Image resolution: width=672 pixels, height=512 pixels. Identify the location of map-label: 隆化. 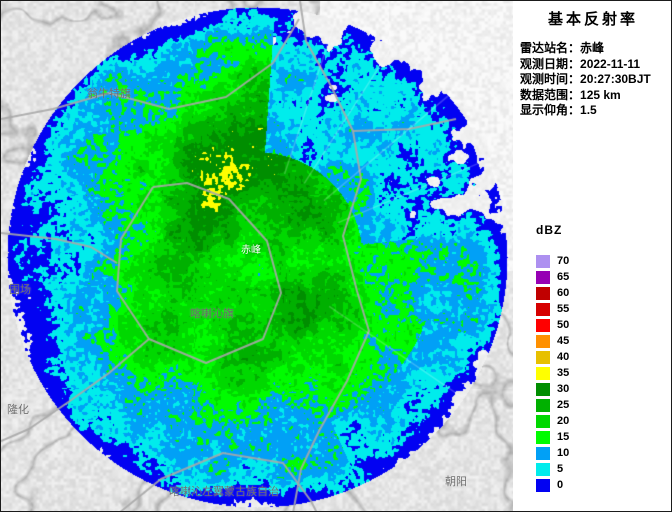
(18, 410).